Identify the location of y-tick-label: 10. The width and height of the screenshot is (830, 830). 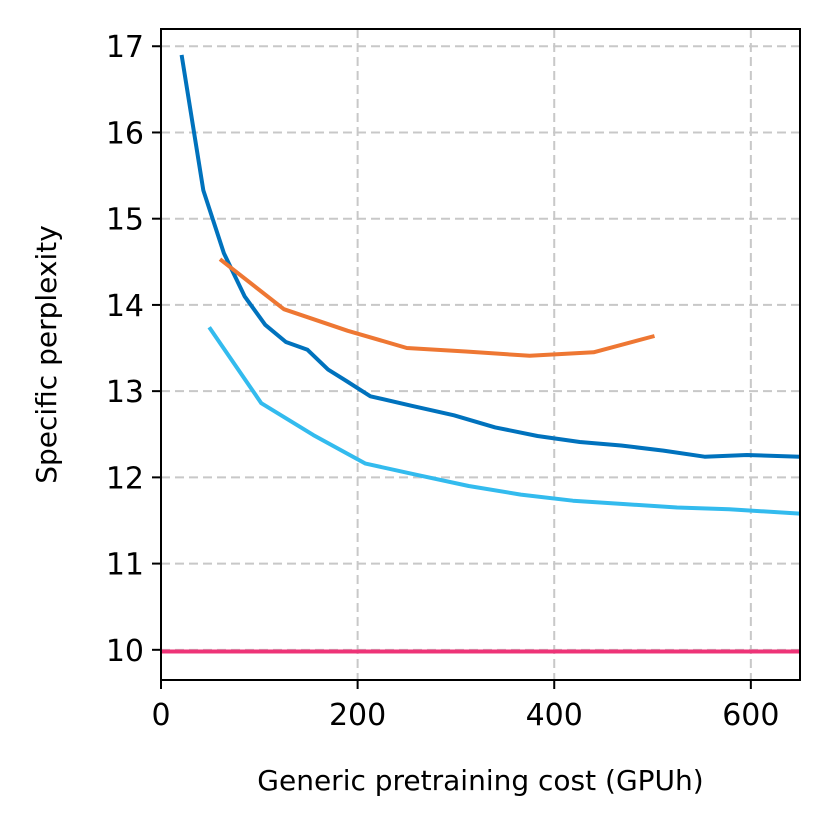
(125, 651).